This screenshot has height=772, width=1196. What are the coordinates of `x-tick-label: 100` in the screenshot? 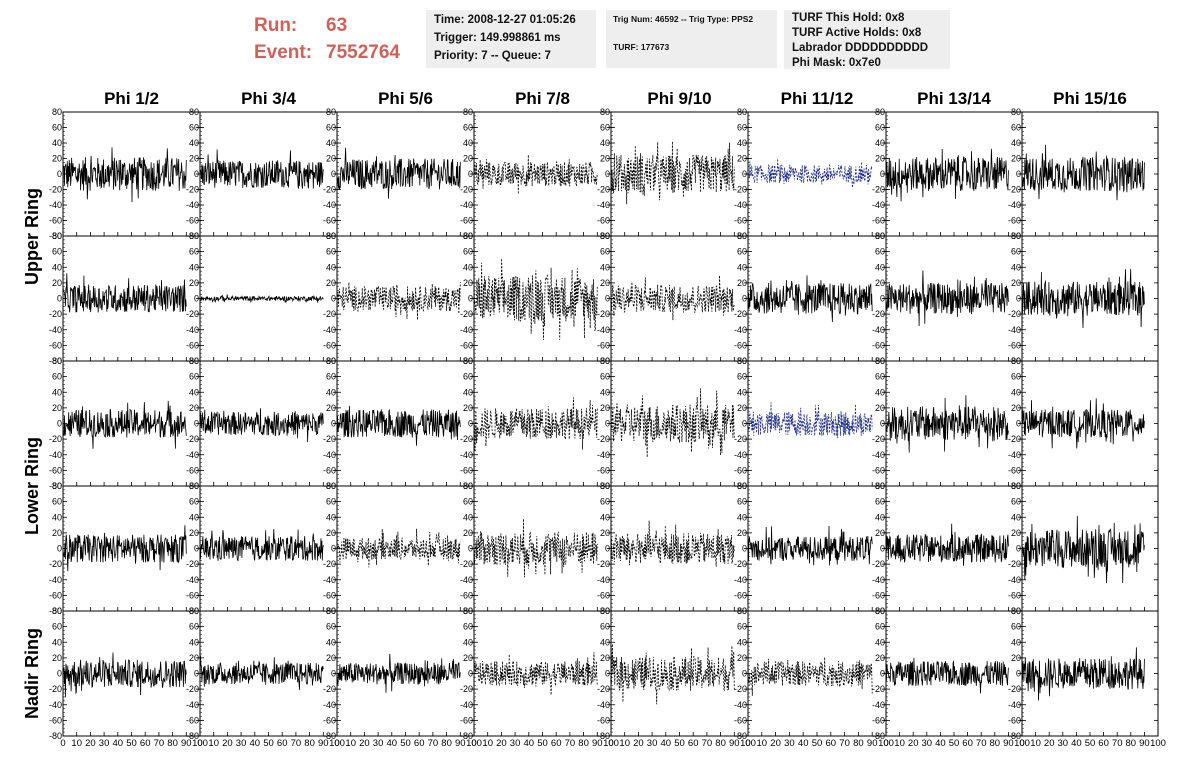 It's located at (474, 743).